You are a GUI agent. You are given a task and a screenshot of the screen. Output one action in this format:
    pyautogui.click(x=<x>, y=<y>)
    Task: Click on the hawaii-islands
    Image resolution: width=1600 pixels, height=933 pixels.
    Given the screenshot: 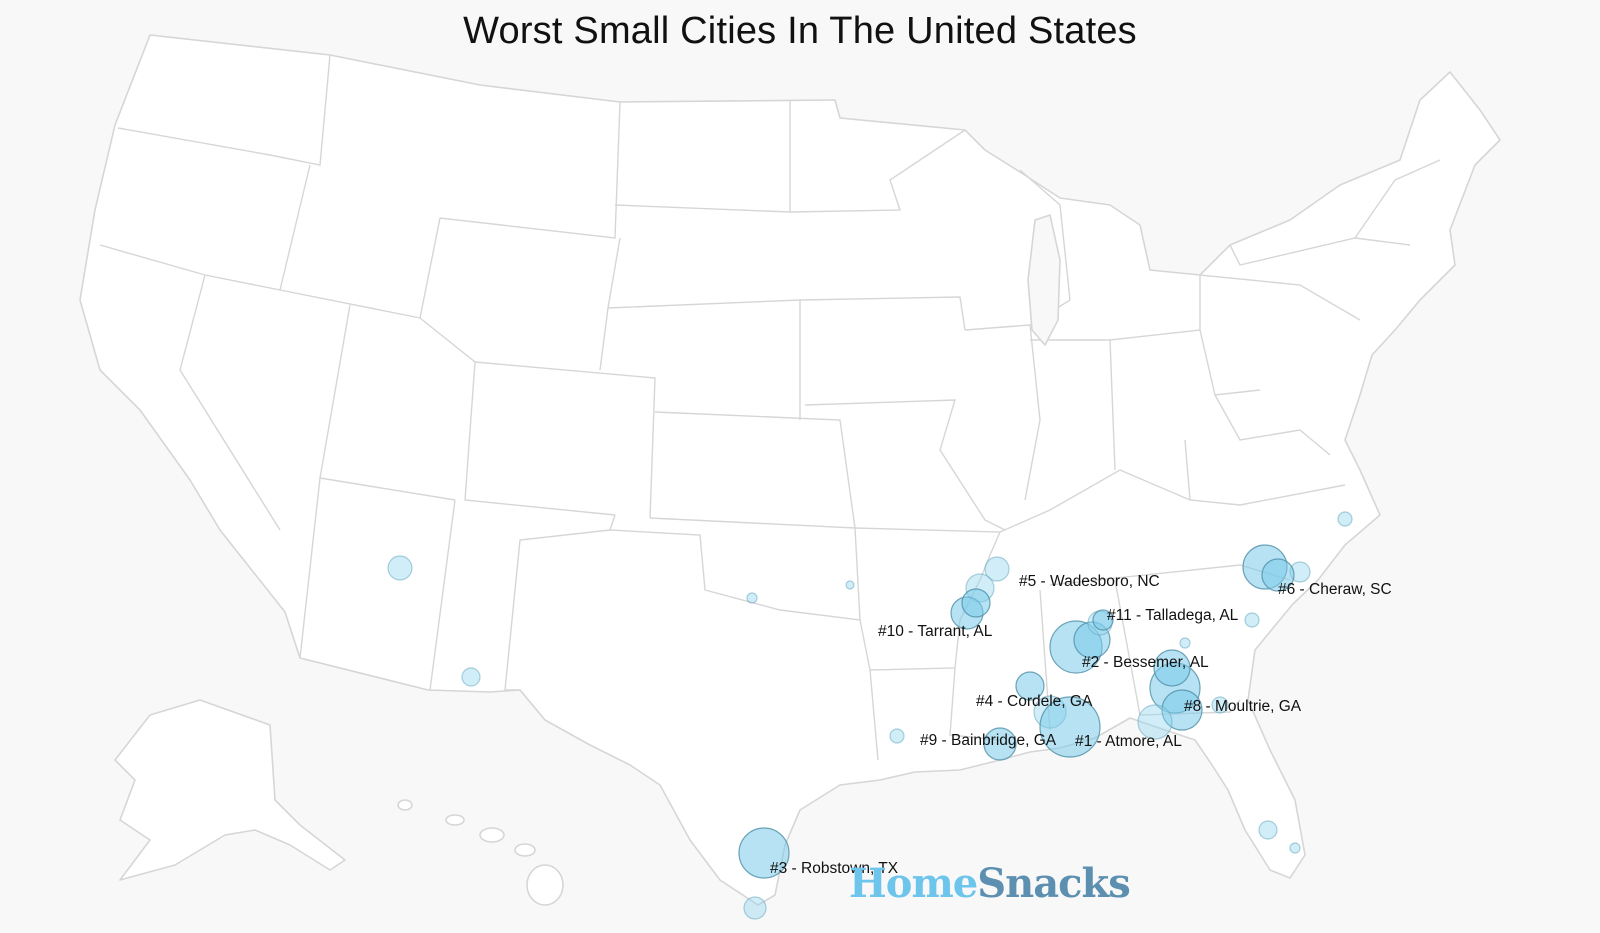 What is the action you would take?
    pyautogui.click(x=480, y=852)
    